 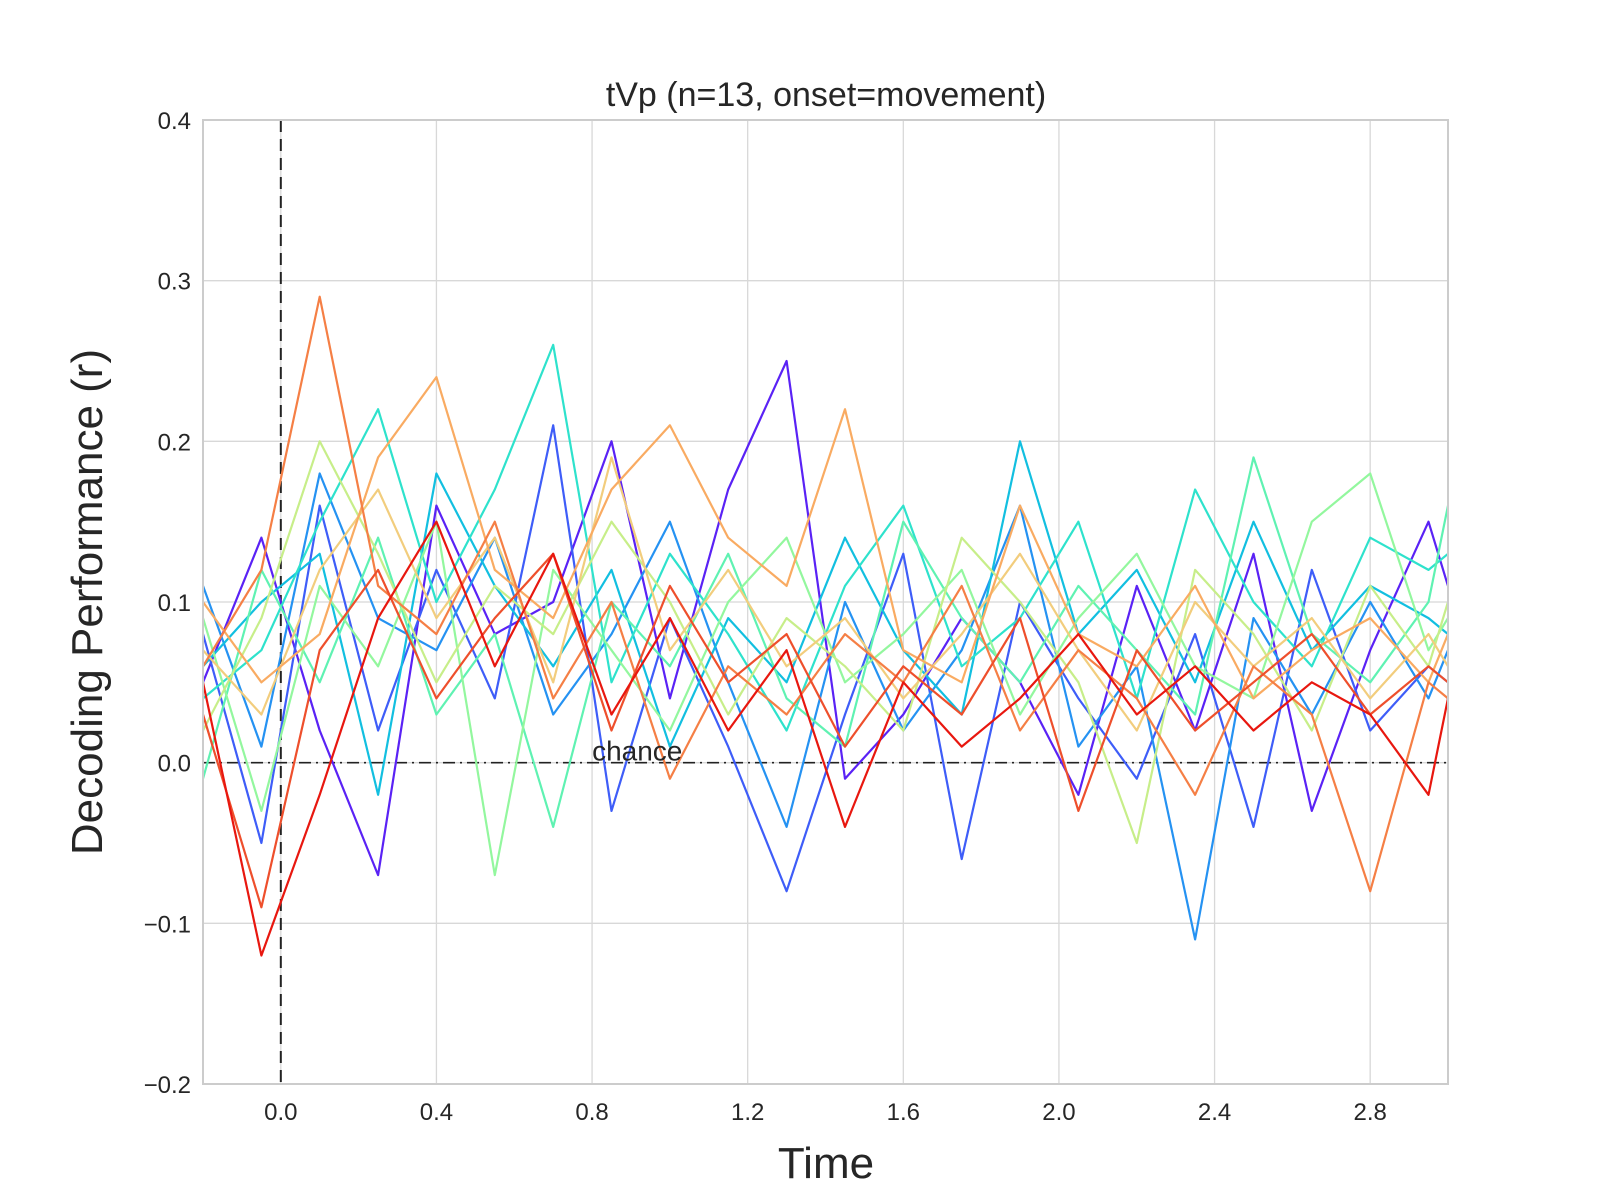 I want to click on chance-annotation: chance, so click(x=637, y=751).